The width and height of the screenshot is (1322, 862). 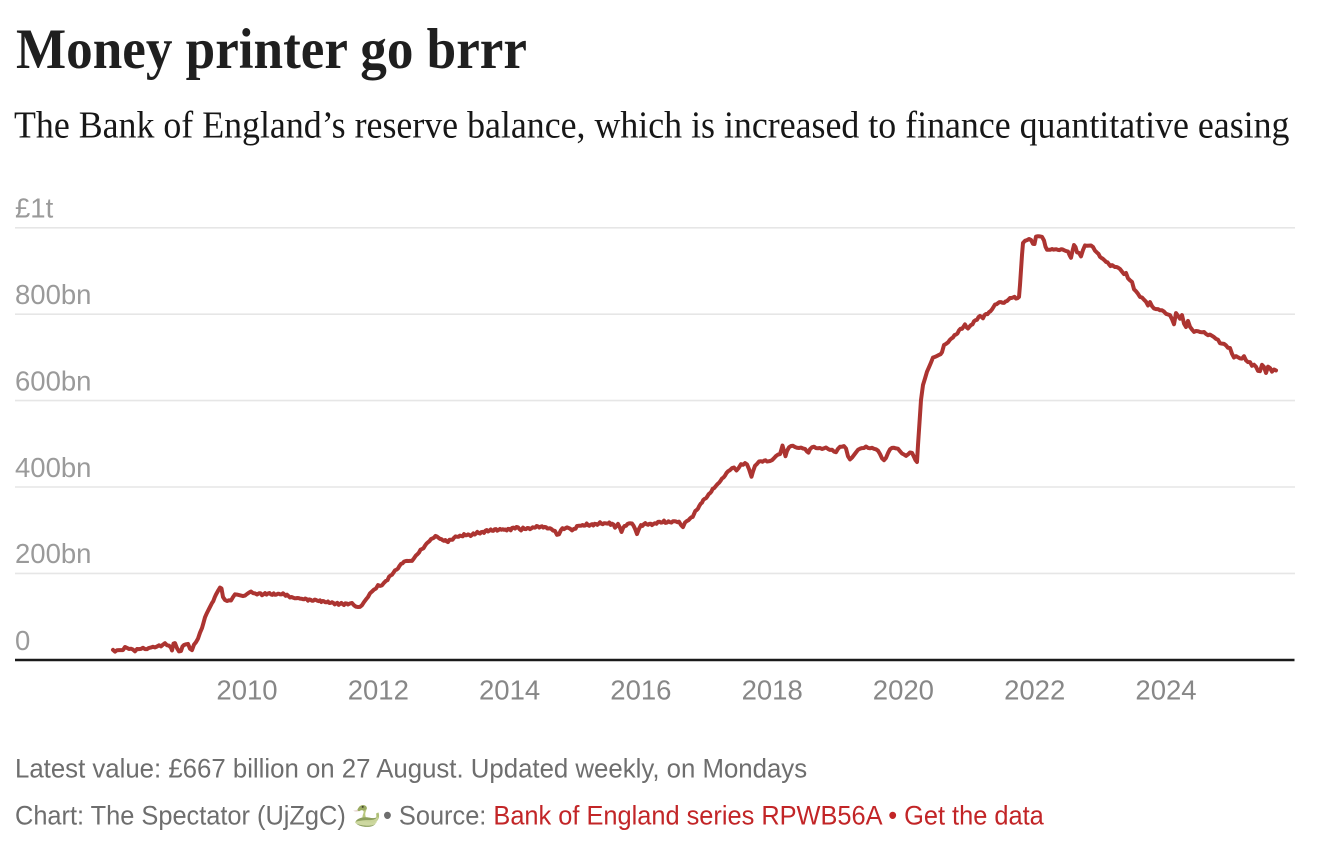 I want to click on svg-text: 200bn, so click(x=53, y=553).